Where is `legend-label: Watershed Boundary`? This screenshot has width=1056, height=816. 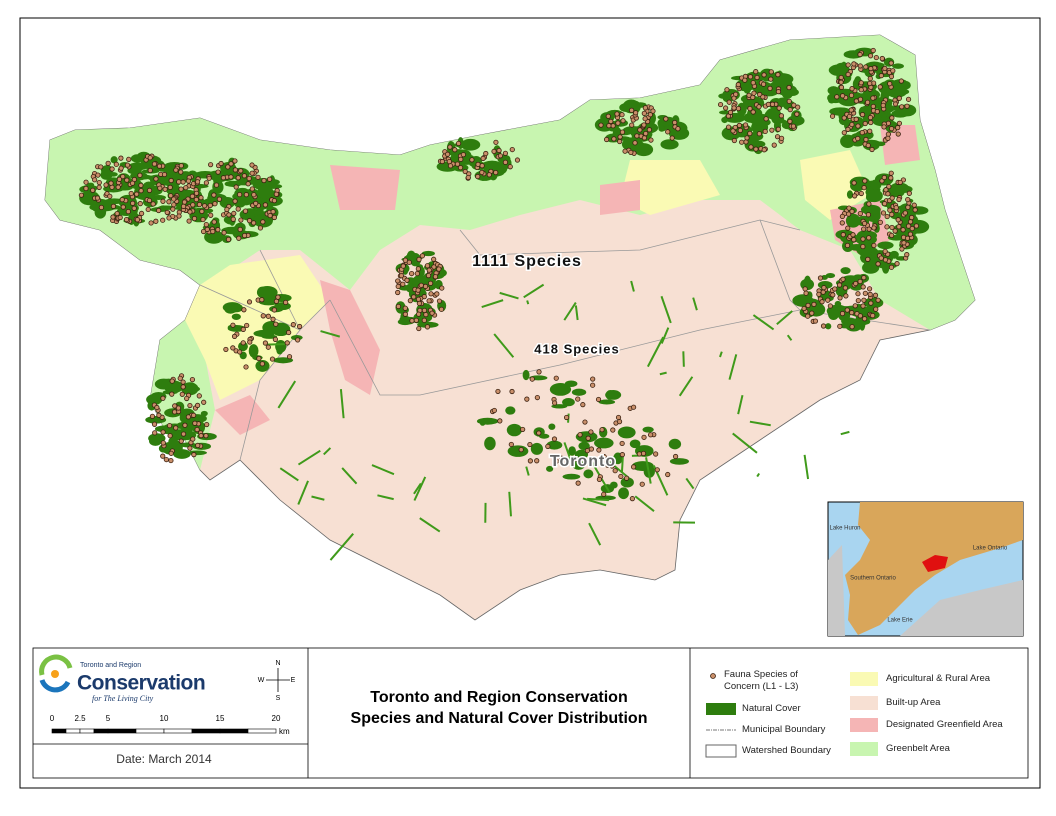 legend-label: Watershed Boundary is located at coordinates (786, 750).